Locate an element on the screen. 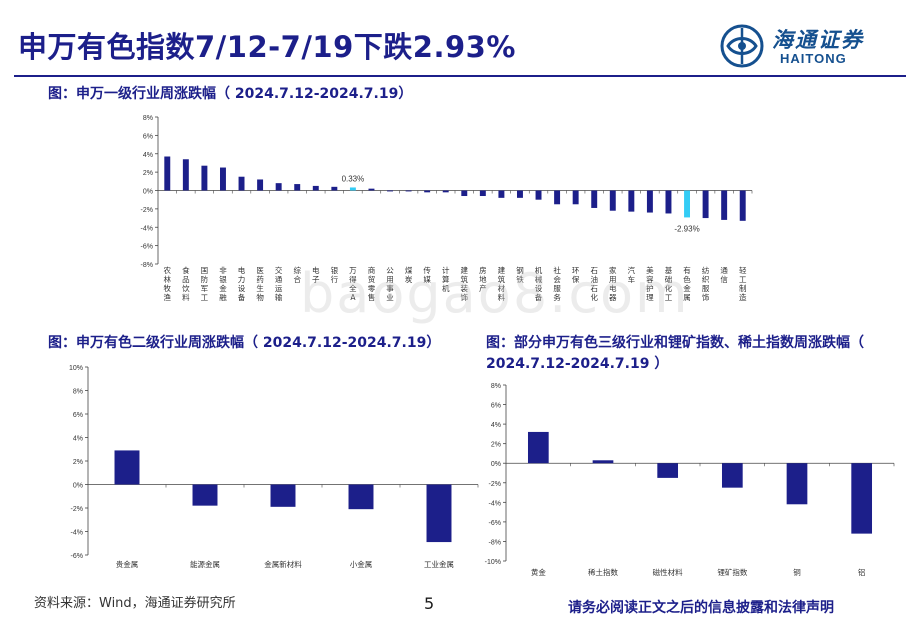  chart1-category-label-20: 钢铁 is located at coordinates (520, 274).